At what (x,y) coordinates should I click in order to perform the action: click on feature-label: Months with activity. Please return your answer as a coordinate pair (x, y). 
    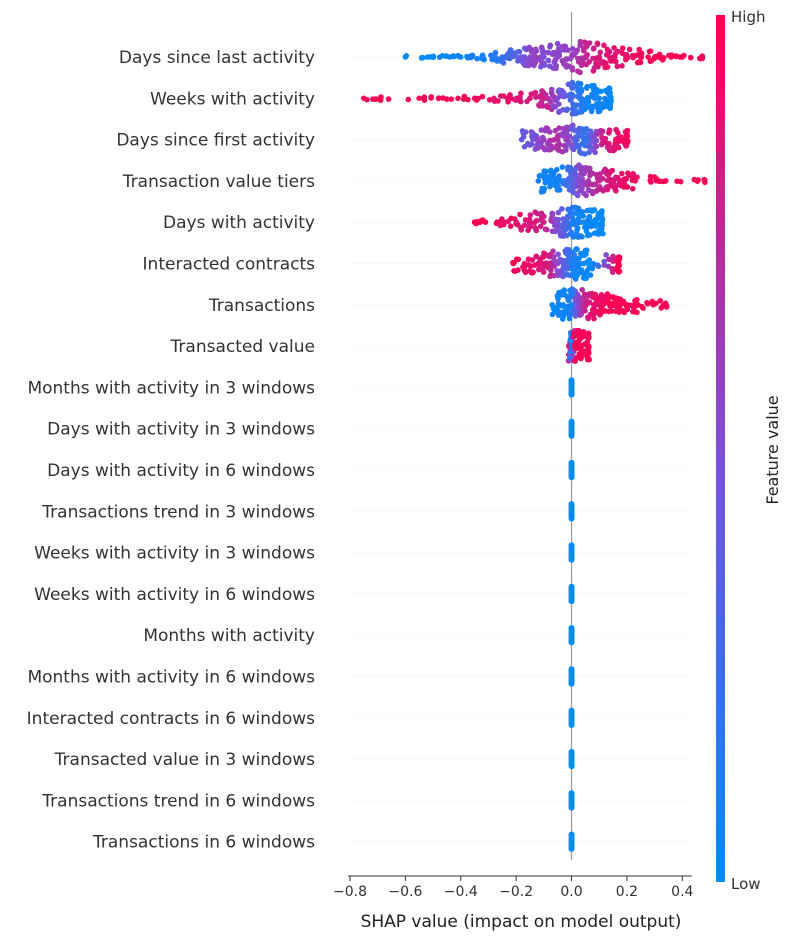
    Looking at the image, I should click on (229, 636).